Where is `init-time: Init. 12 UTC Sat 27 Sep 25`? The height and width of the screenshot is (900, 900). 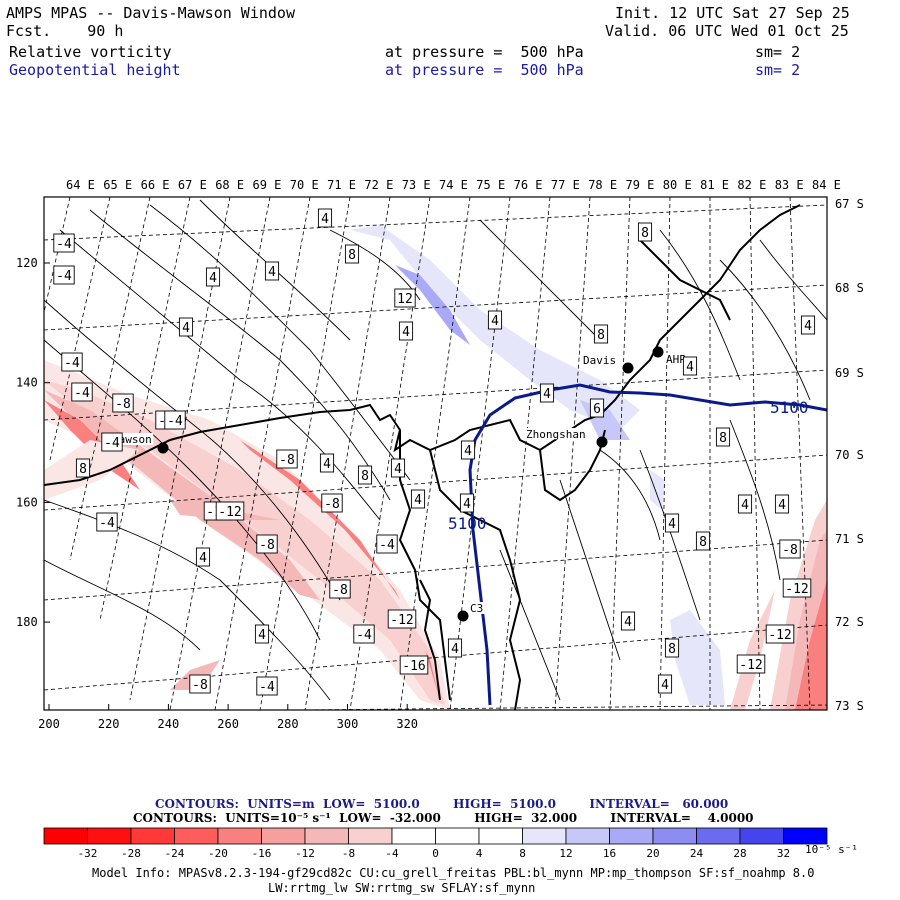
init-time: Init. 12 UTC Sat 27 Sep 25 is located at coordinates (732, 13).